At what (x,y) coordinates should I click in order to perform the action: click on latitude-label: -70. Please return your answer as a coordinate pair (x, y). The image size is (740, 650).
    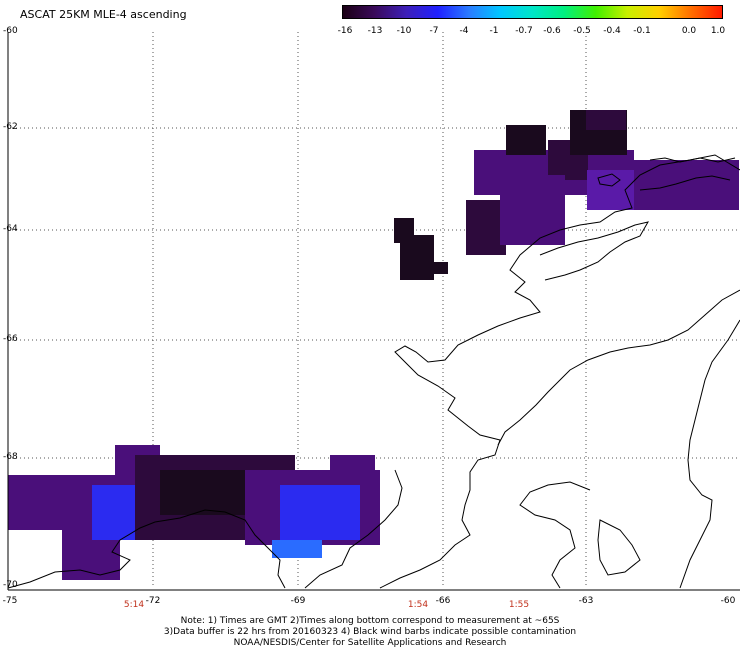
    Looking at the image, I should click on (10, 585).